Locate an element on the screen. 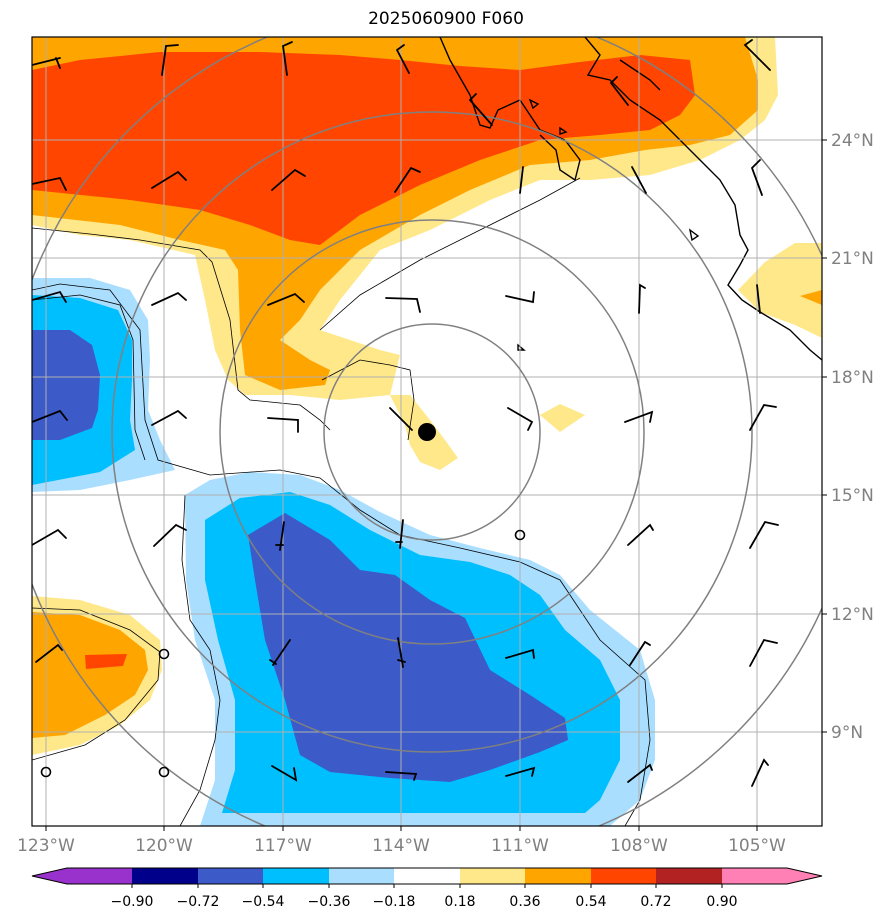  lon-label: 117°W is located at coordinates (283, 846).